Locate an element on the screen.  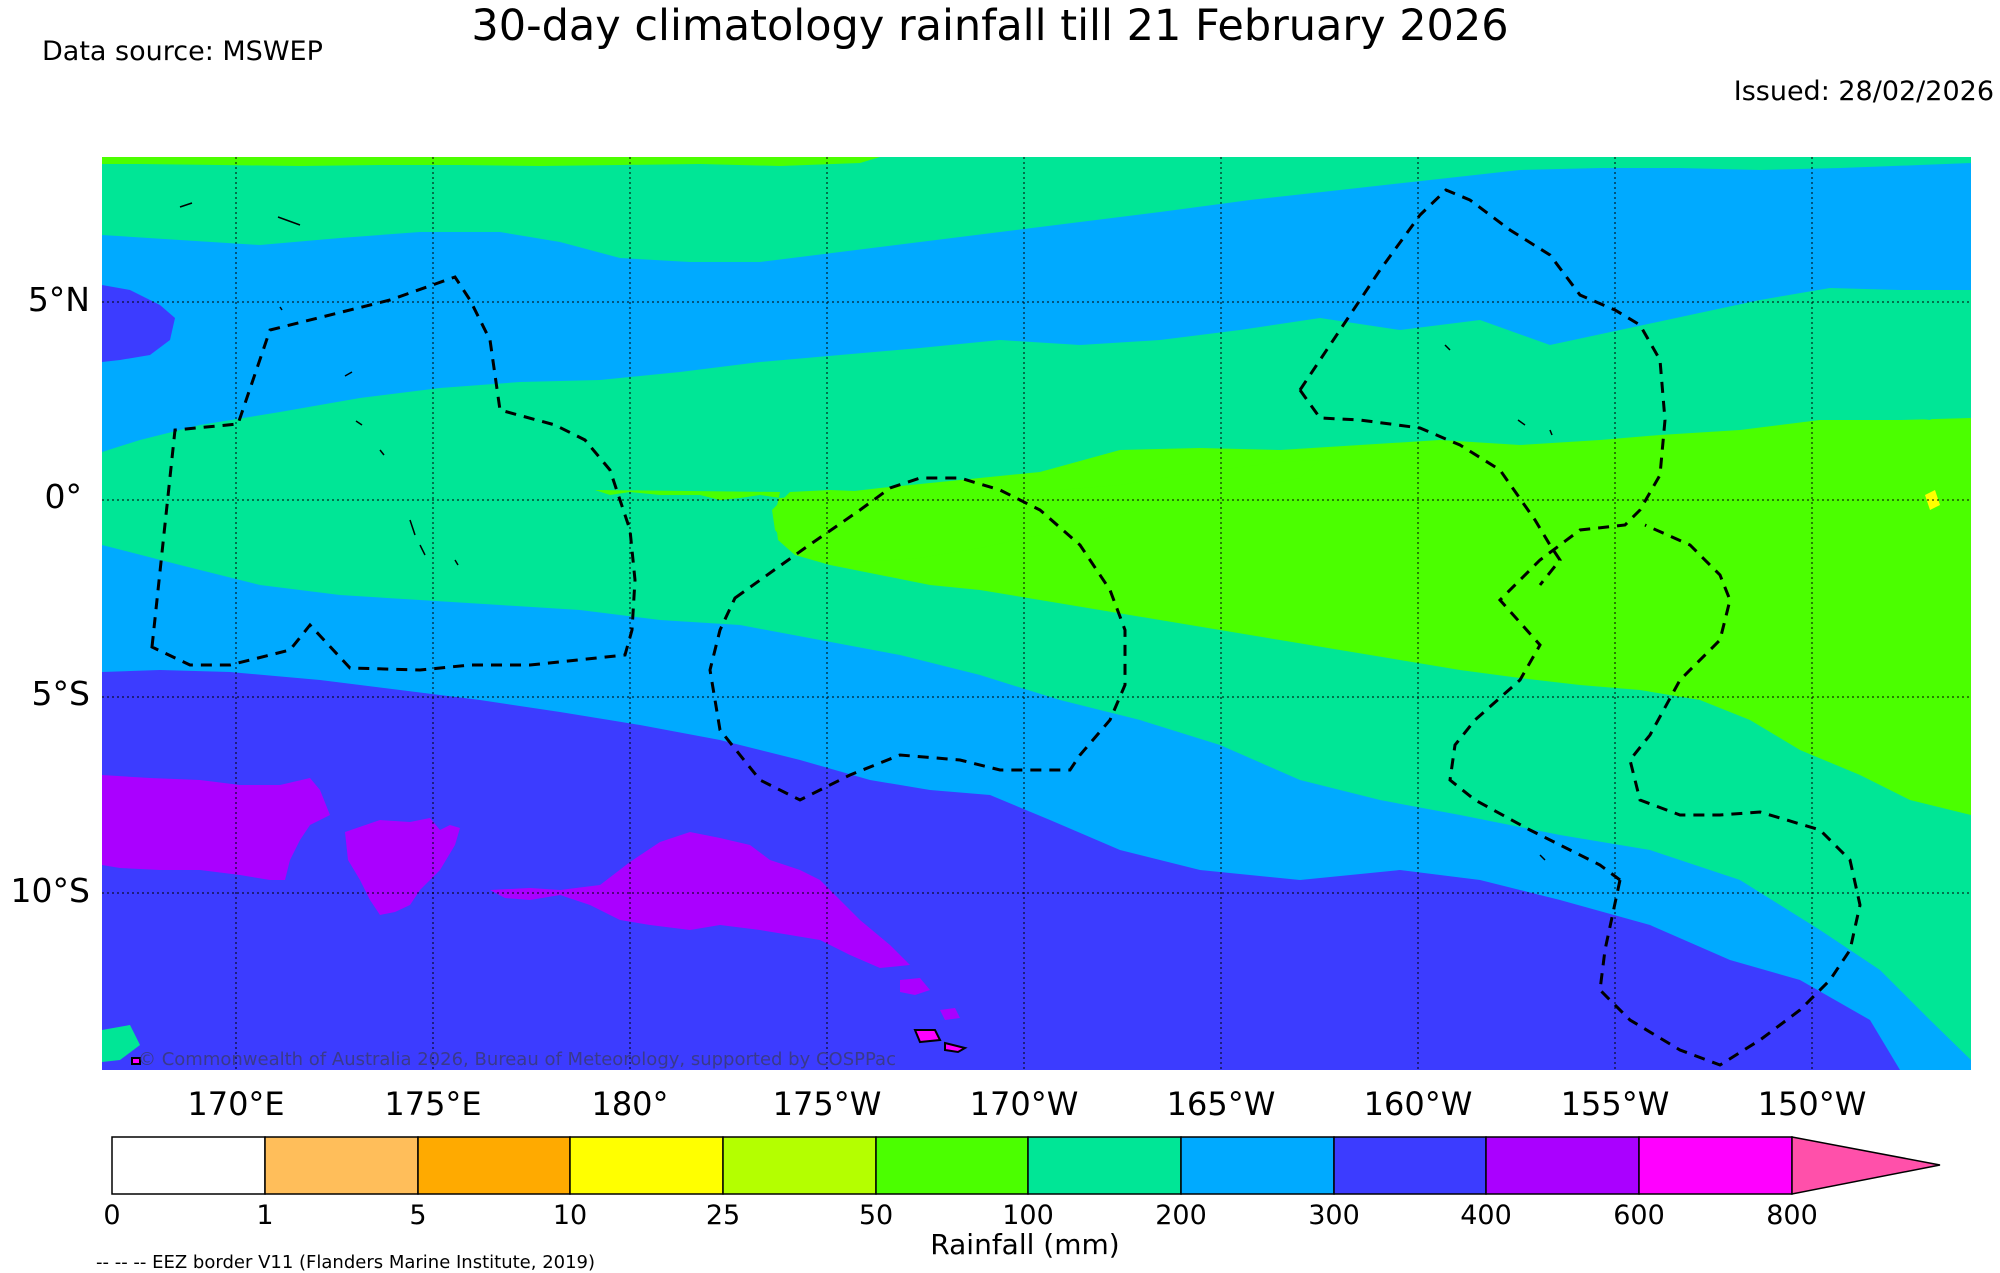
latitude-label-10s: 10°S is located at coordinates (50, 890).